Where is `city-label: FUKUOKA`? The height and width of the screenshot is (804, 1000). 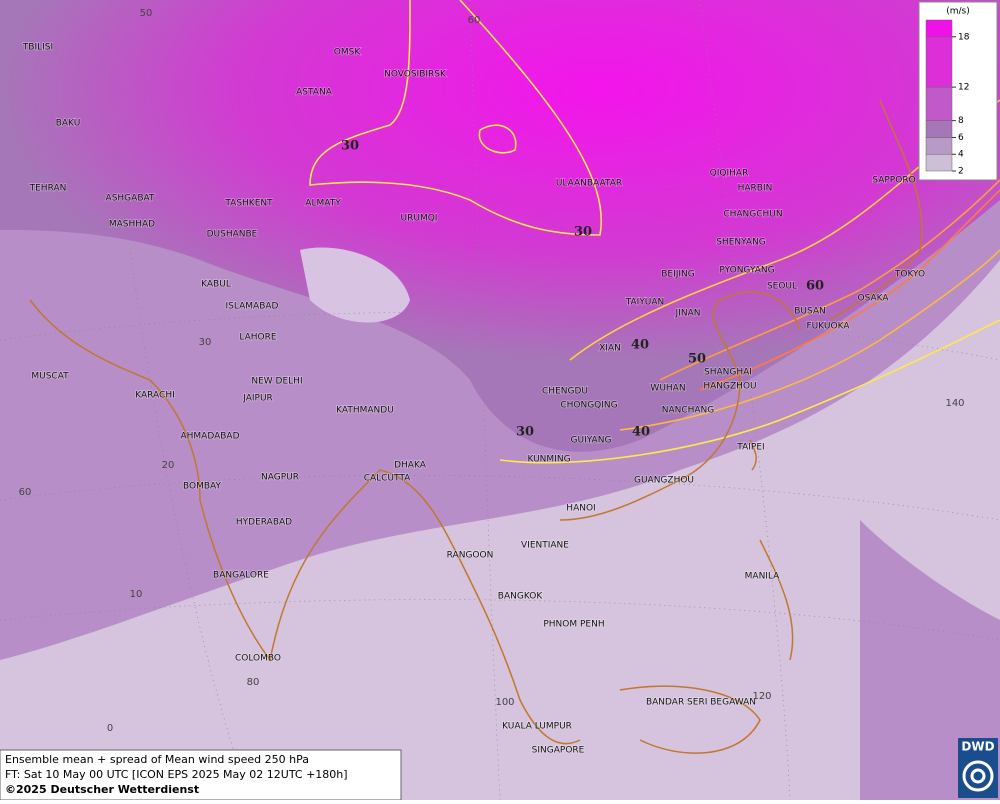
city-label: FUKUOKA is located at coordinates (829, 327).